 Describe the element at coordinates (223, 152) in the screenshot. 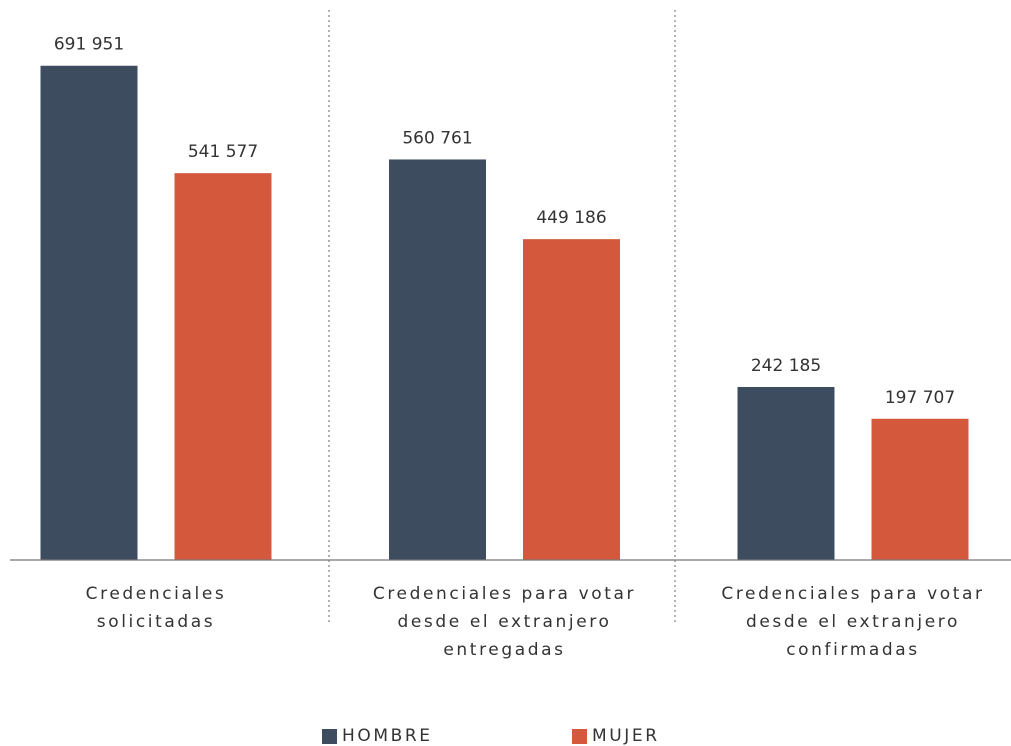

I see `value-label: 541 577` at that location.